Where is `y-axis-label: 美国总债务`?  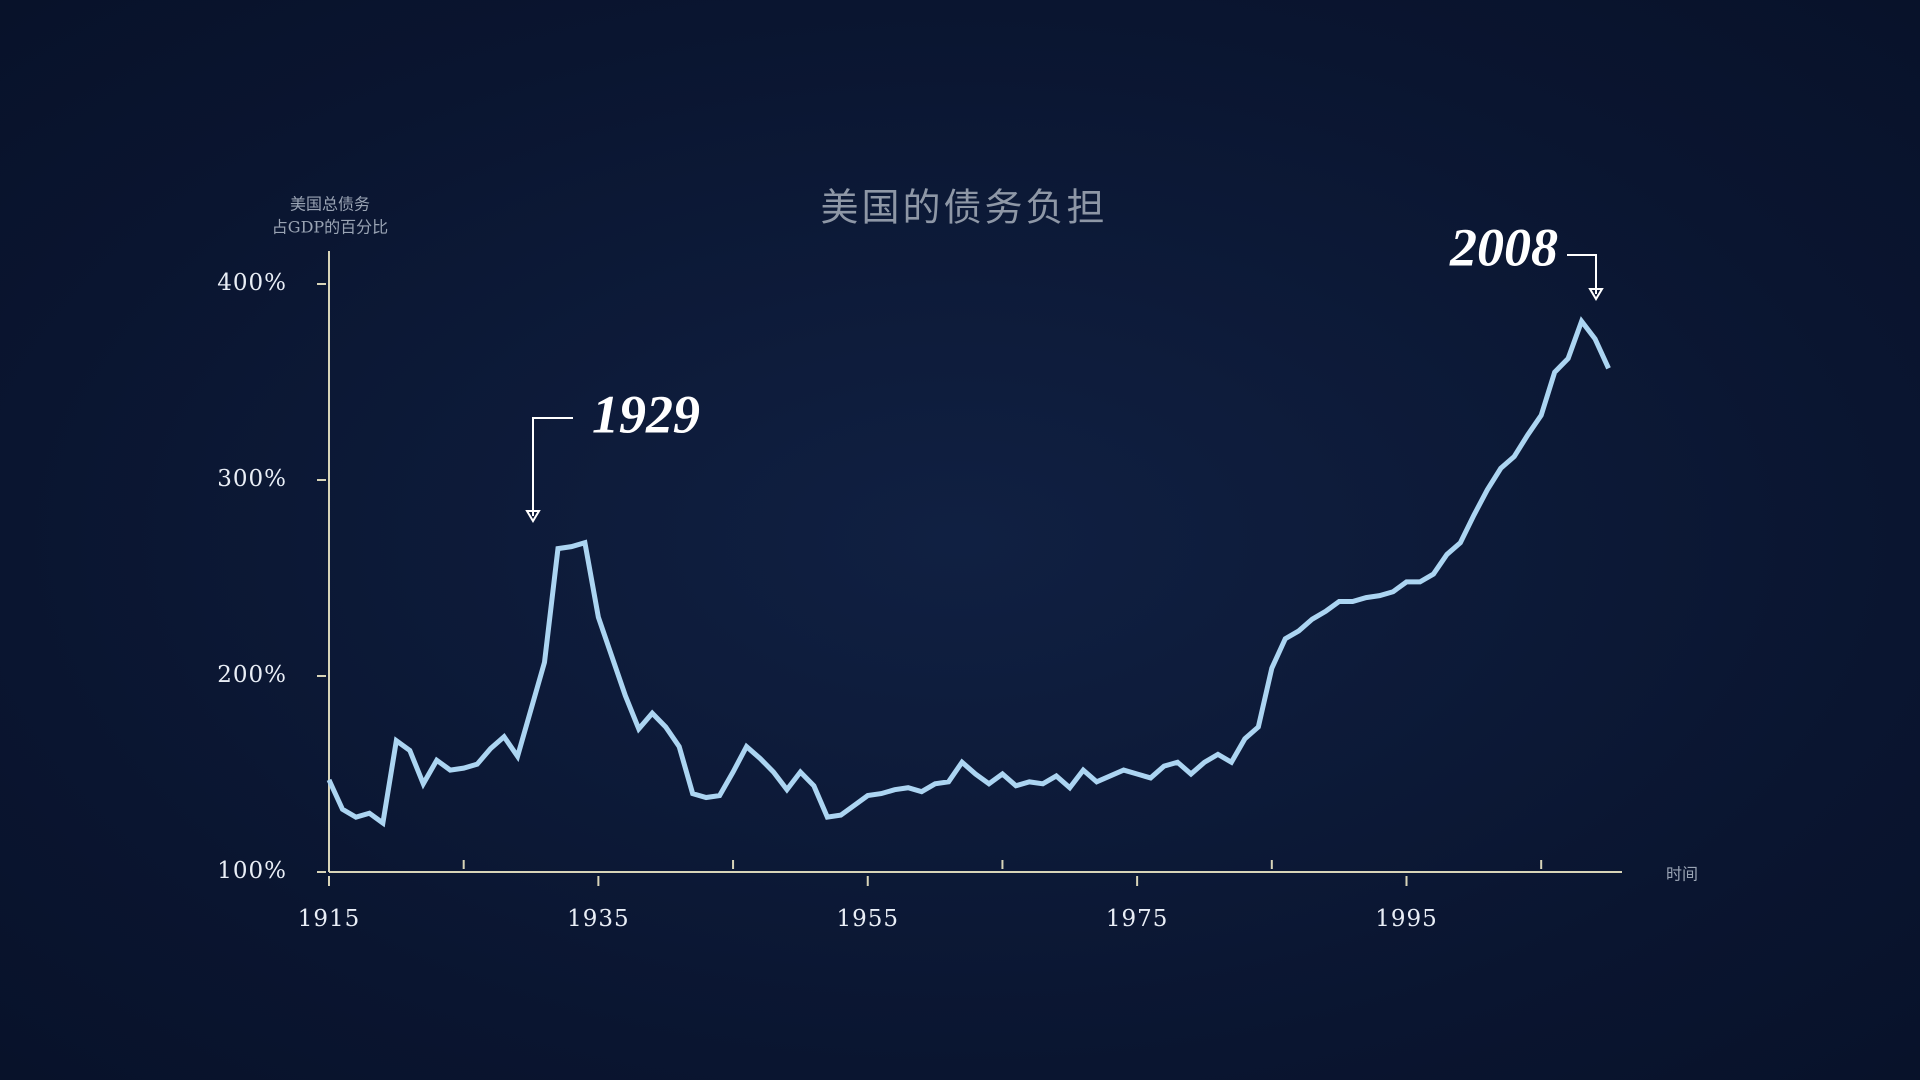
y-axis-label: 美国总债务 is located at coordinates (330, 204).